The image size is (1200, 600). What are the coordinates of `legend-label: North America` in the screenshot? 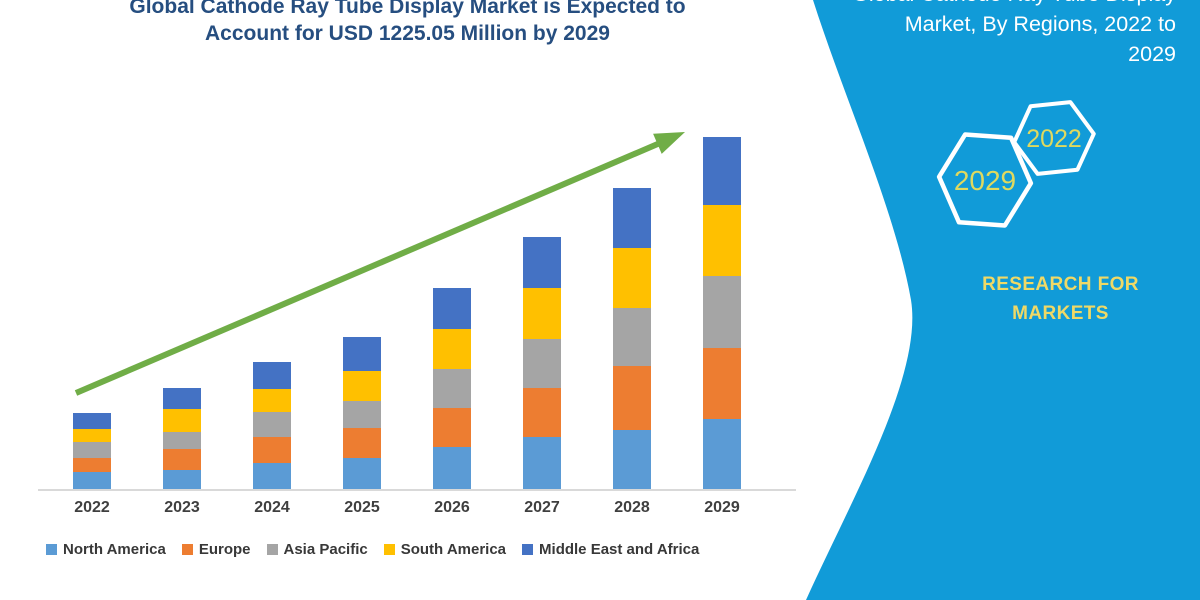 It's located at (114, 549).